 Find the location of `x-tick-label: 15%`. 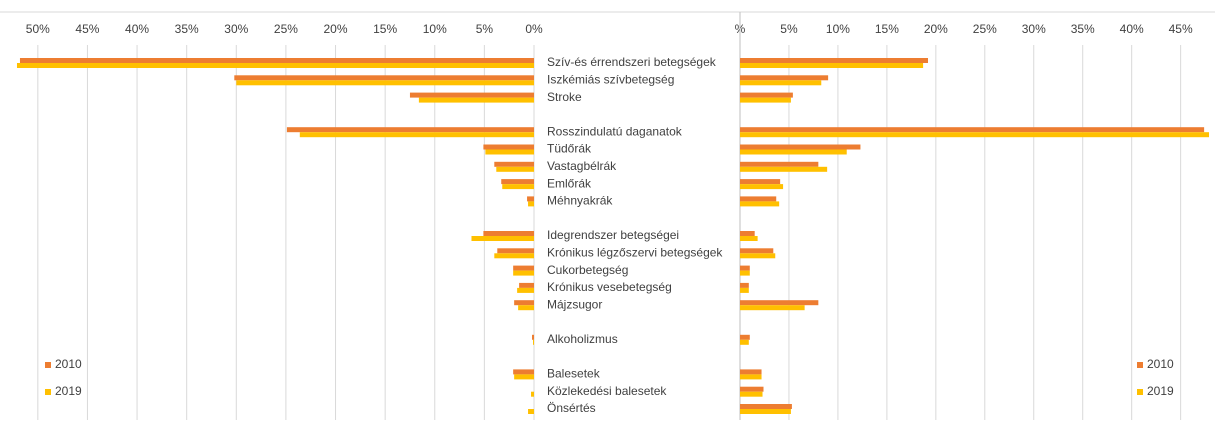

x-tick-label: 15% is located at coordinates (887, 29).